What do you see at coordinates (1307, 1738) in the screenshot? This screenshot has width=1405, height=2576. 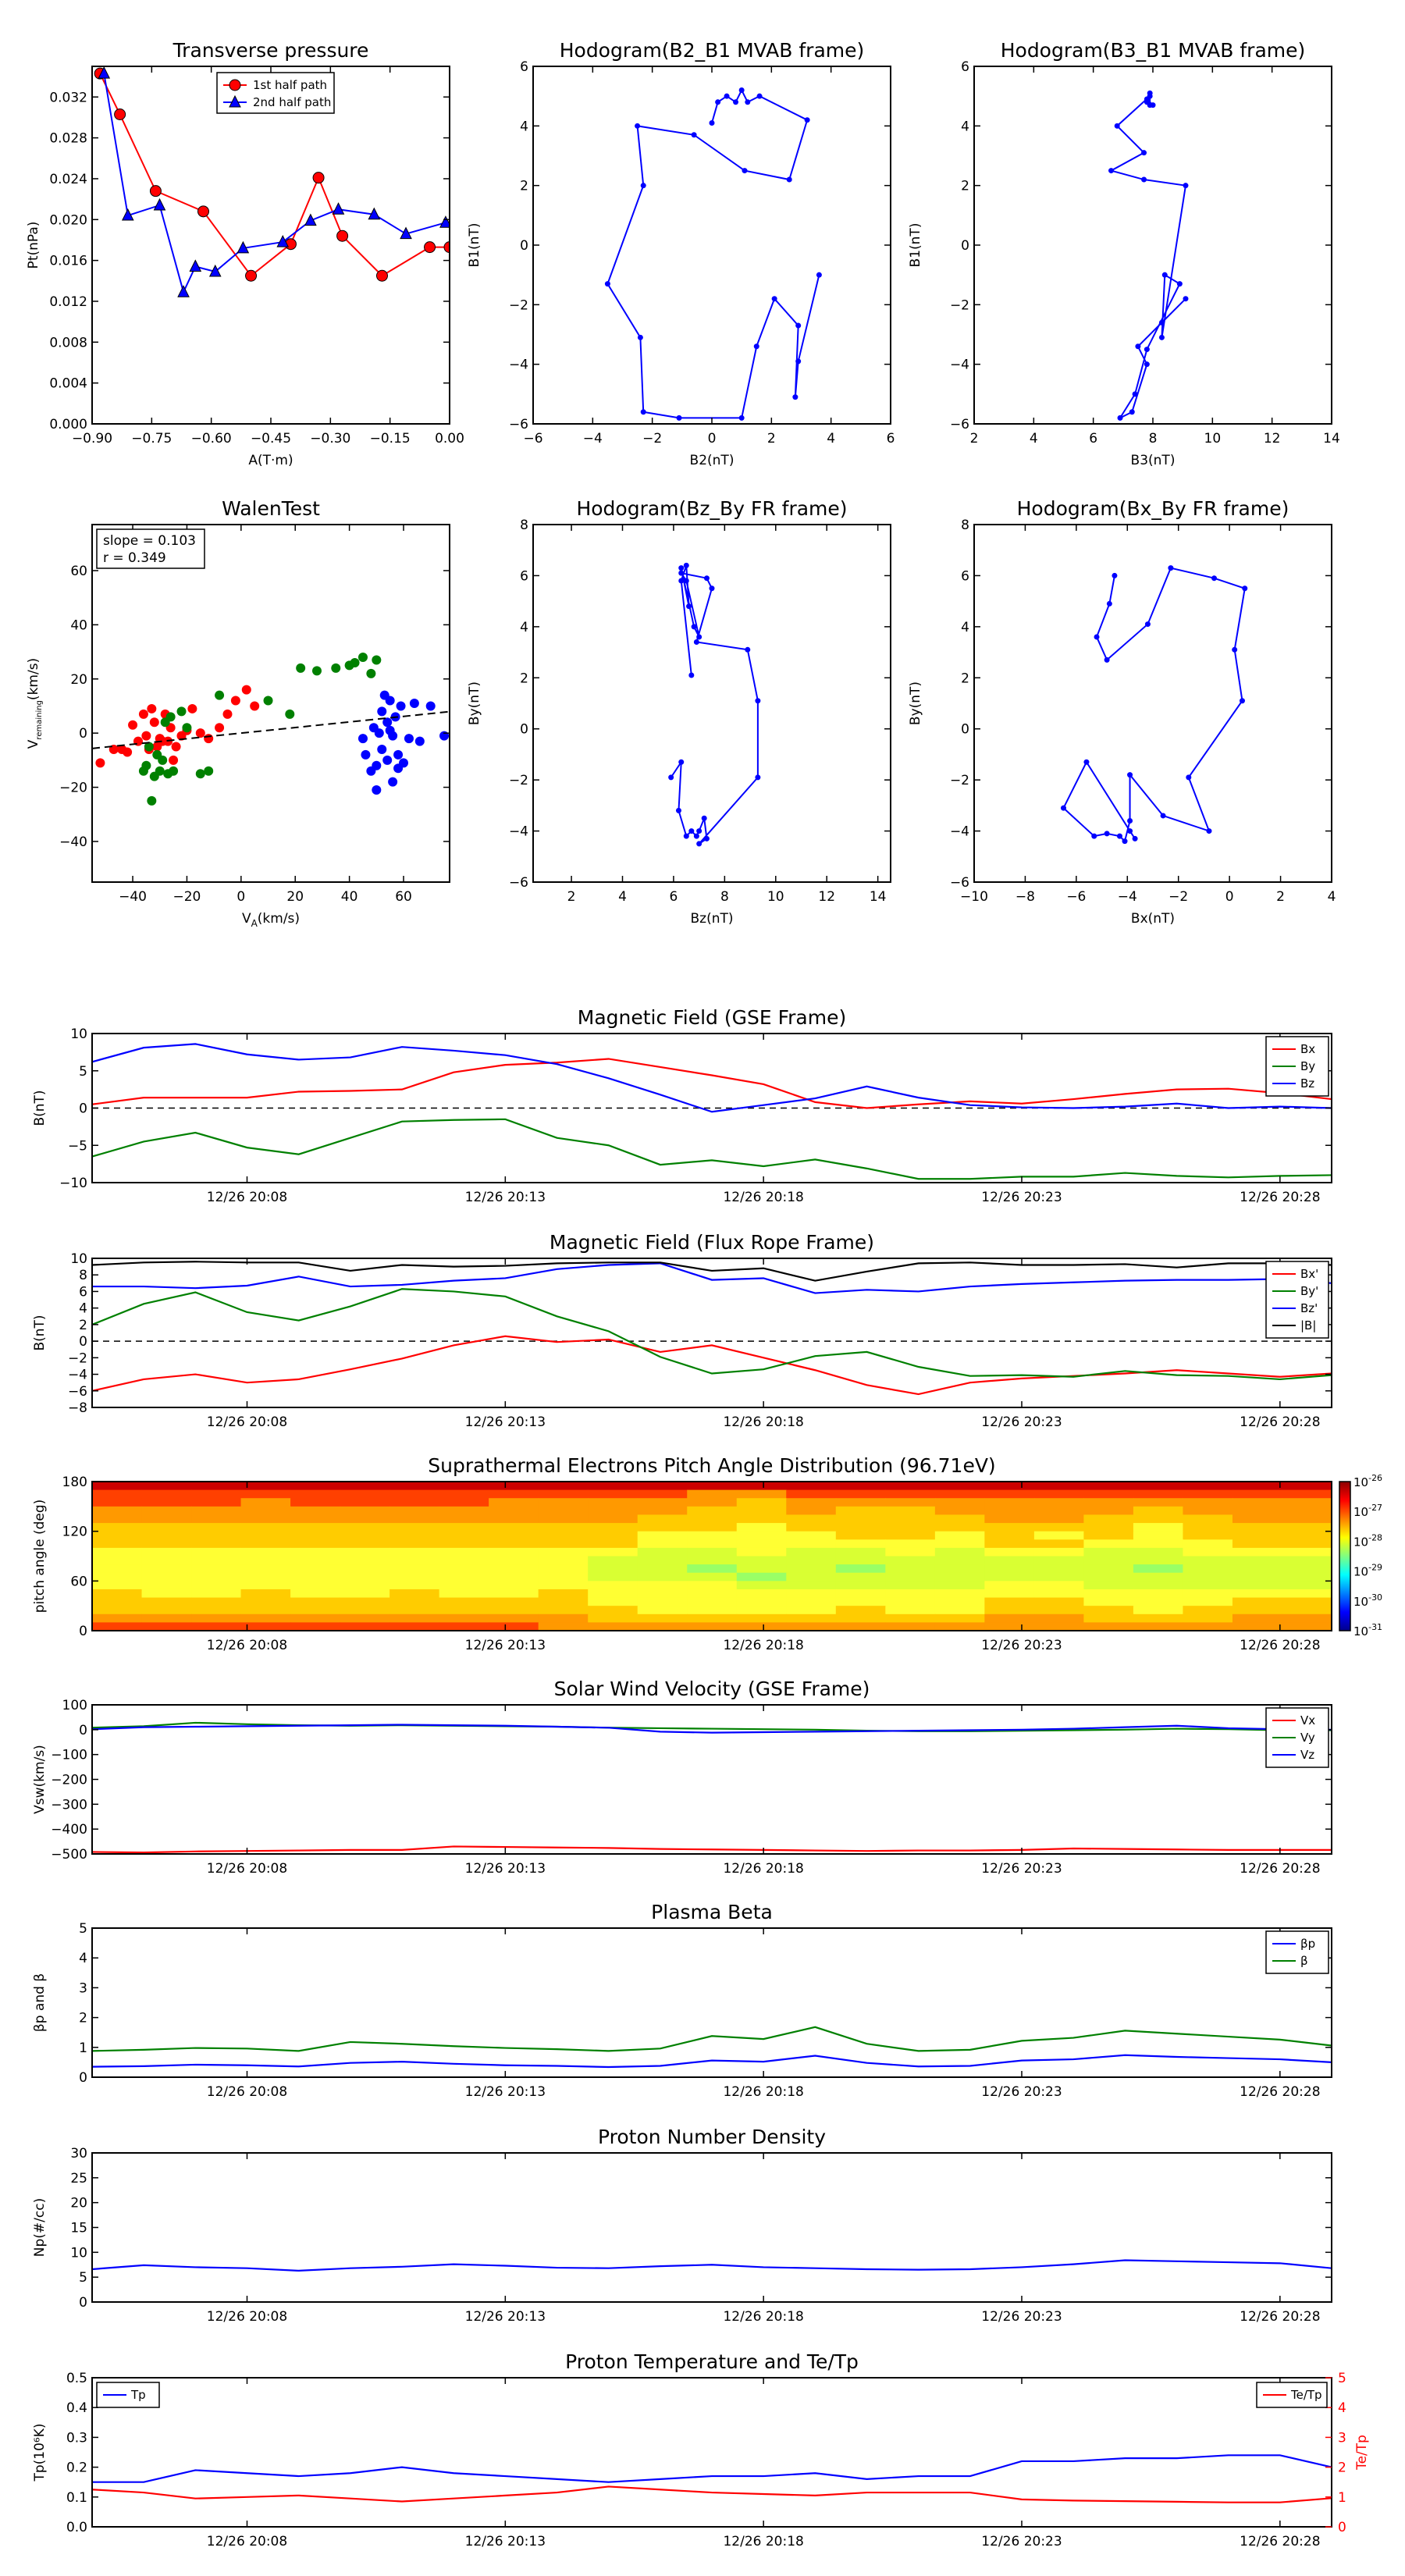 I see `legend-label: Vy` at bounding box center [1307, 1738].